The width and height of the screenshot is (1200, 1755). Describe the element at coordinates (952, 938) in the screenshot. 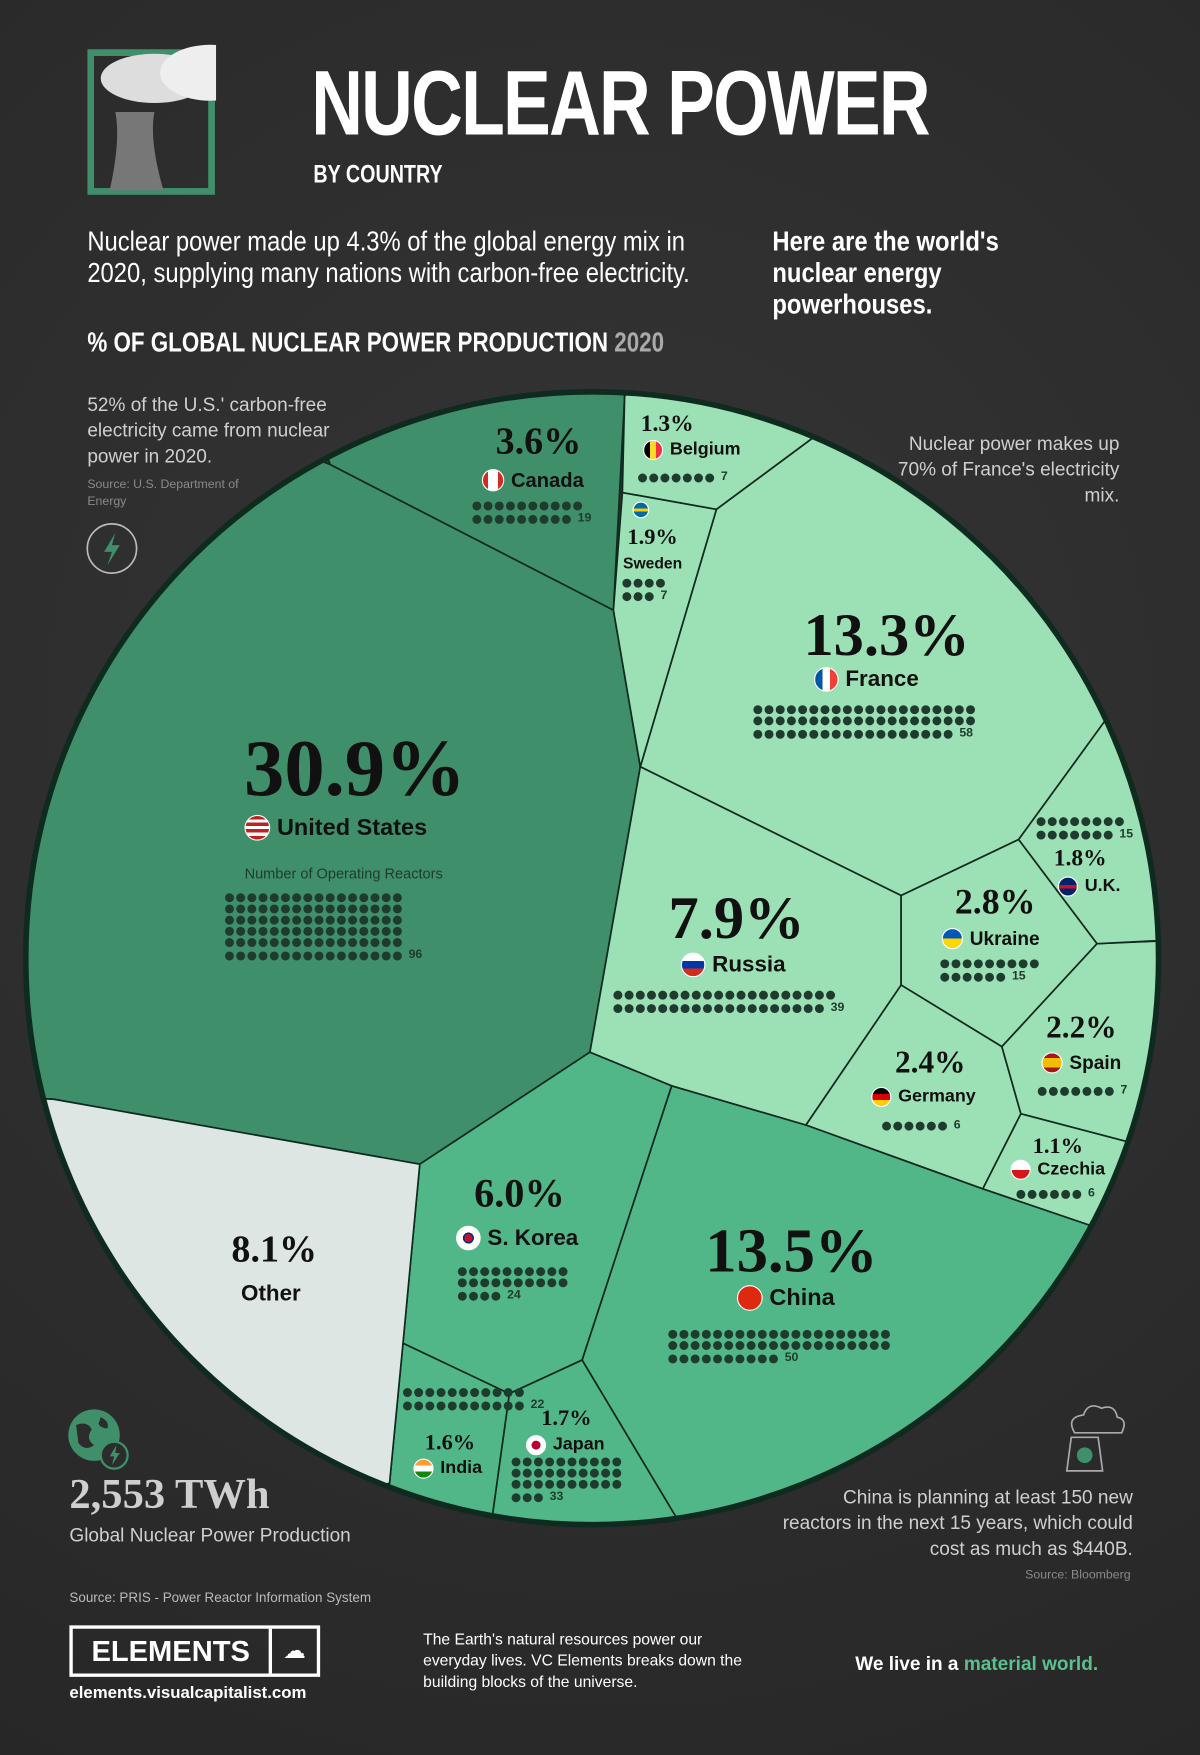

I see `flag-ua-icon` at that location.